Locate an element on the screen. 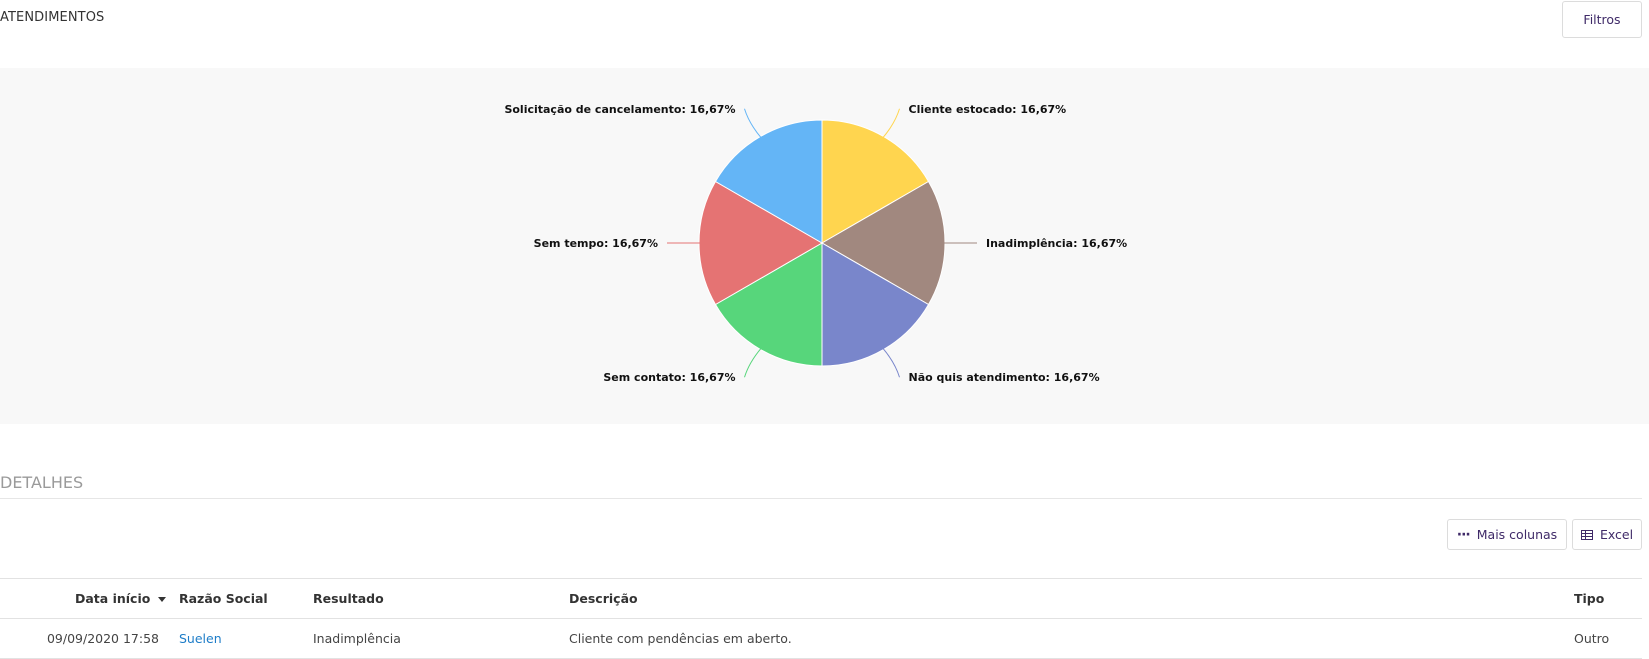 The height and width of the screenshot is (659, 1649). section-divider is located at coordinates (821, 498).